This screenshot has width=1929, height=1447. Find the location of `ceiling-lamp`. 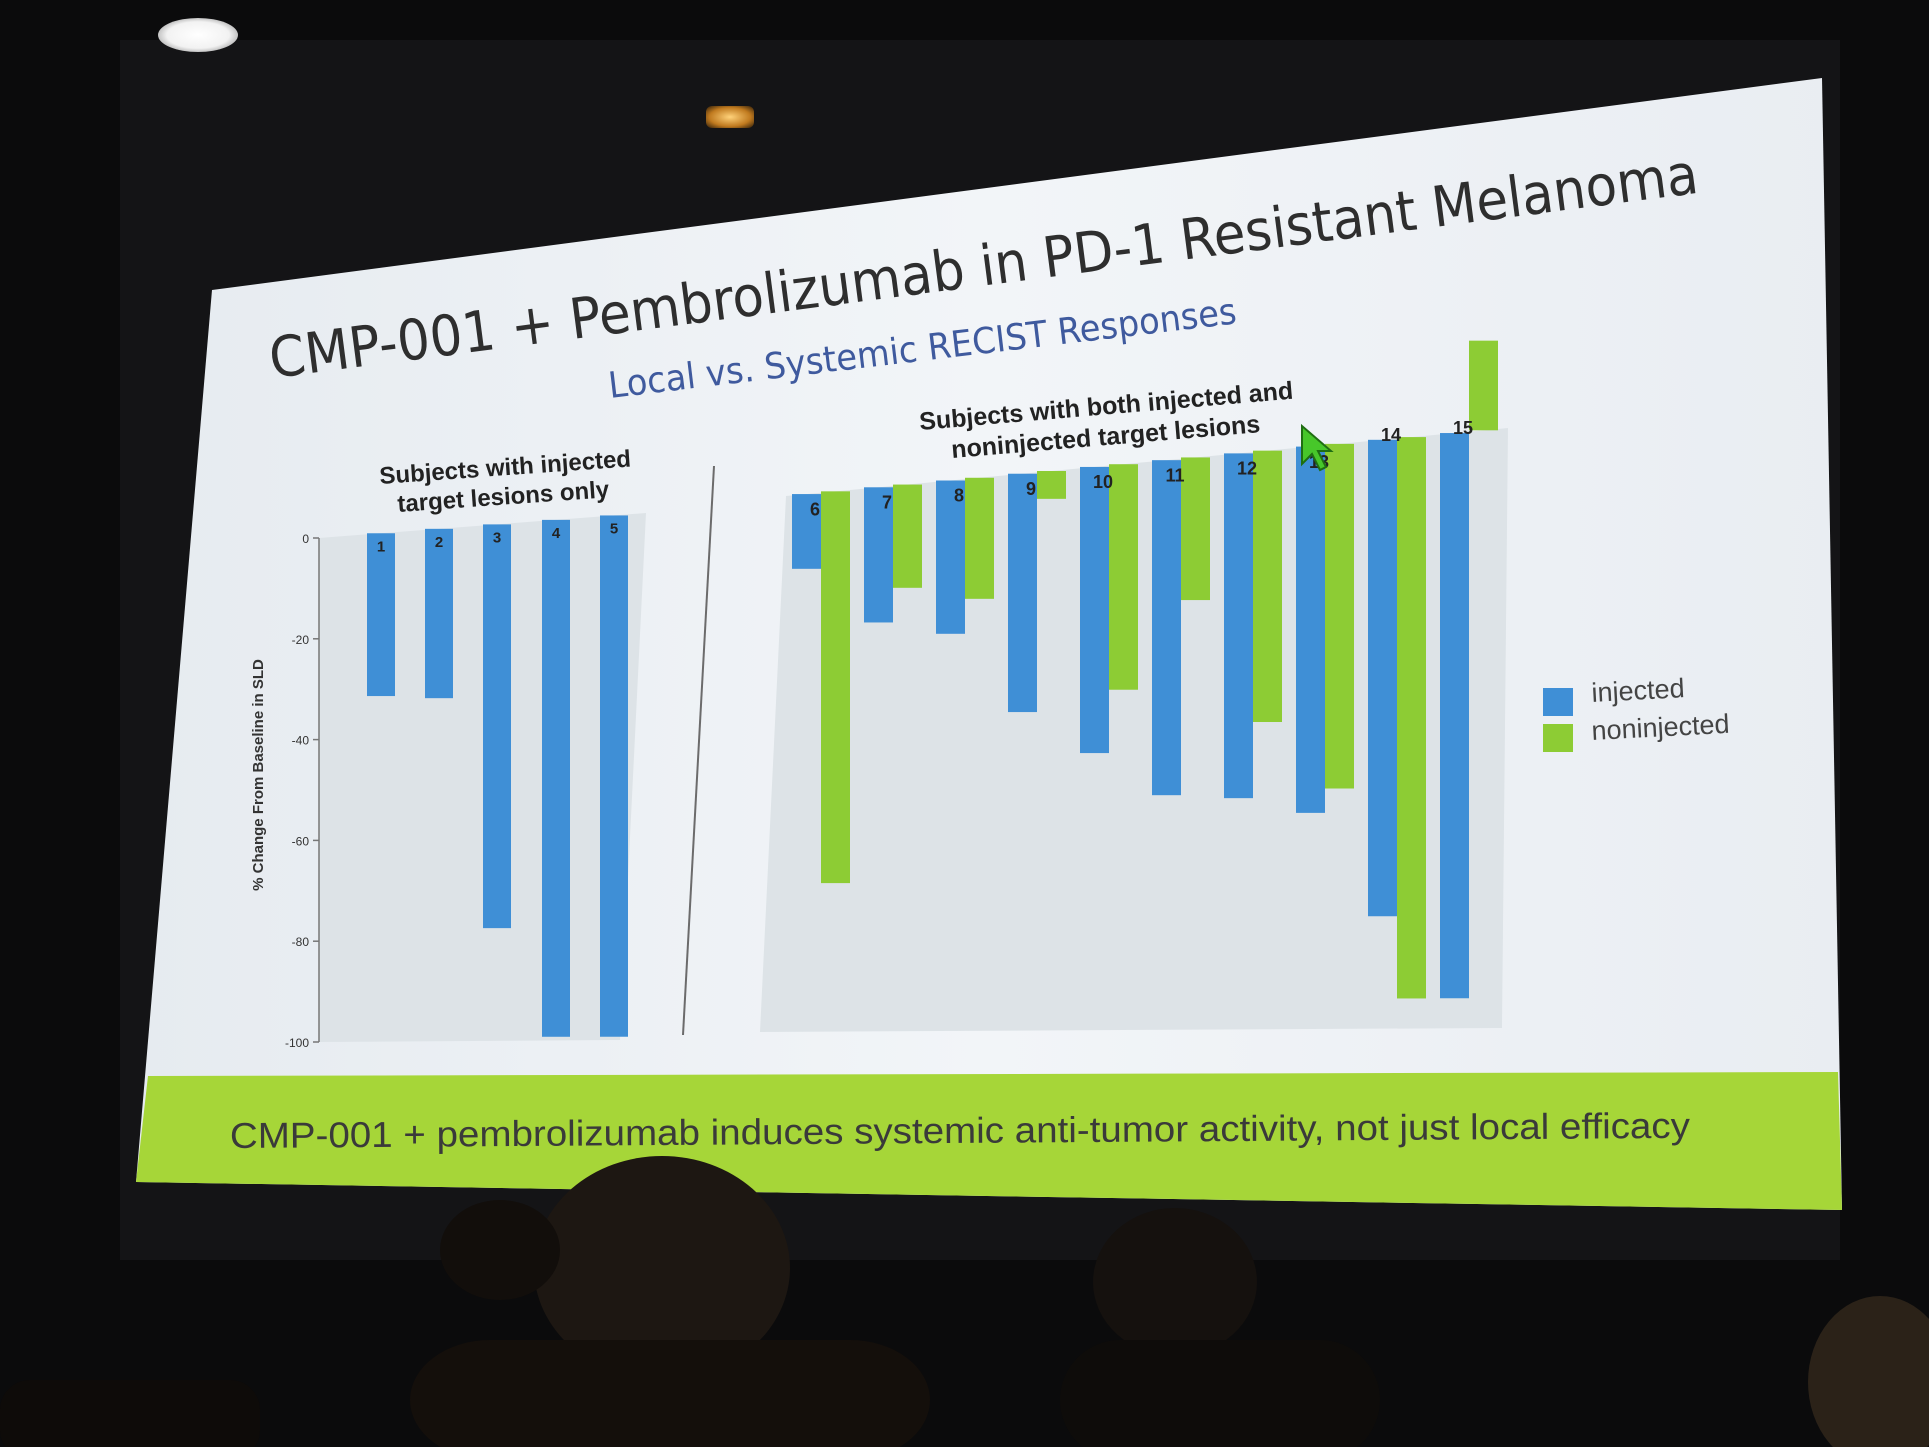

ceiling-lamp is located at coordinates (730, 117).